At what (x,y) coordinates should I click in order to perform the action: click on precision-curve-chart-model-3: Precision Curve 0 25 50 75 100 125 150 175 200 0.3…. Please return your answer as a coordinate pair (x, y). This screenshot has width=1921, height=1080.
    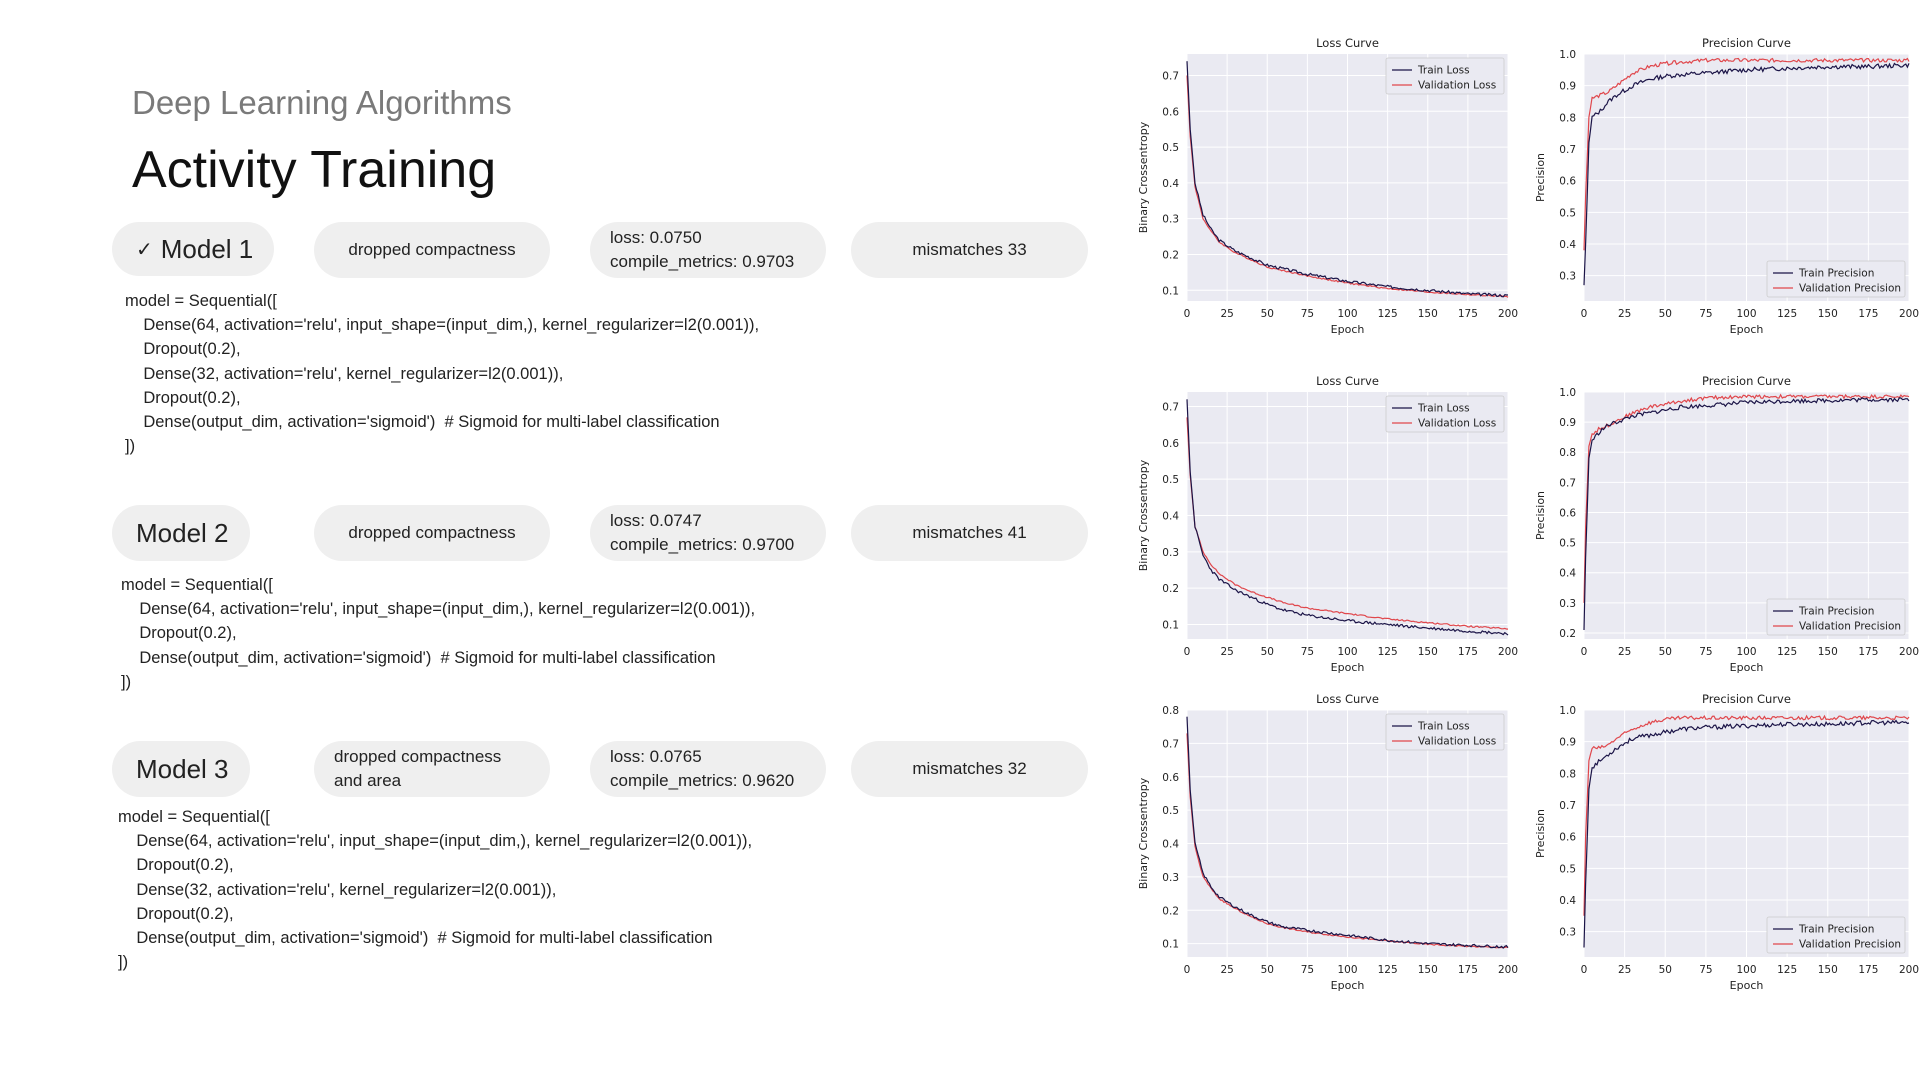
    Looking at the image, I should click on (1726, 842).